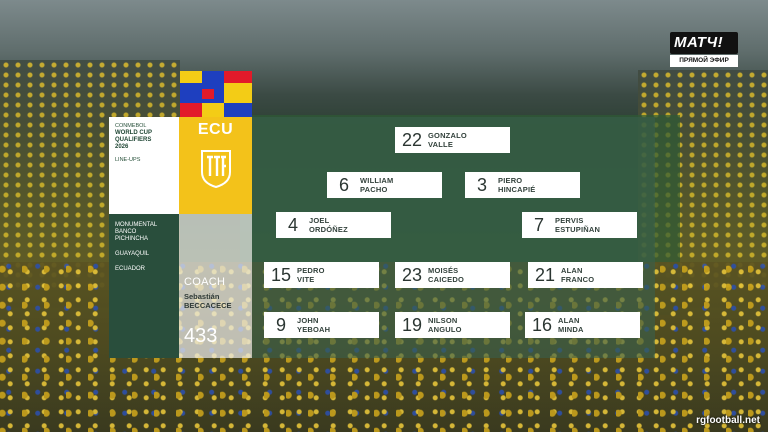 This screenshot has width=768, height=432. Describe the element at coordinates (131, 126) in the screenshot. I see `event-org: CONMEBOL` at that location.